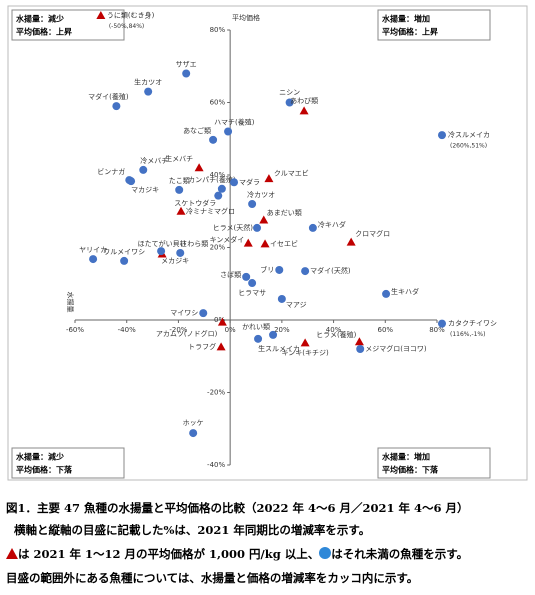  What do you see at coordinates (175, 261) in the screenshot?
I see `point-label: メカジキ` at bounding box center [175, 261].